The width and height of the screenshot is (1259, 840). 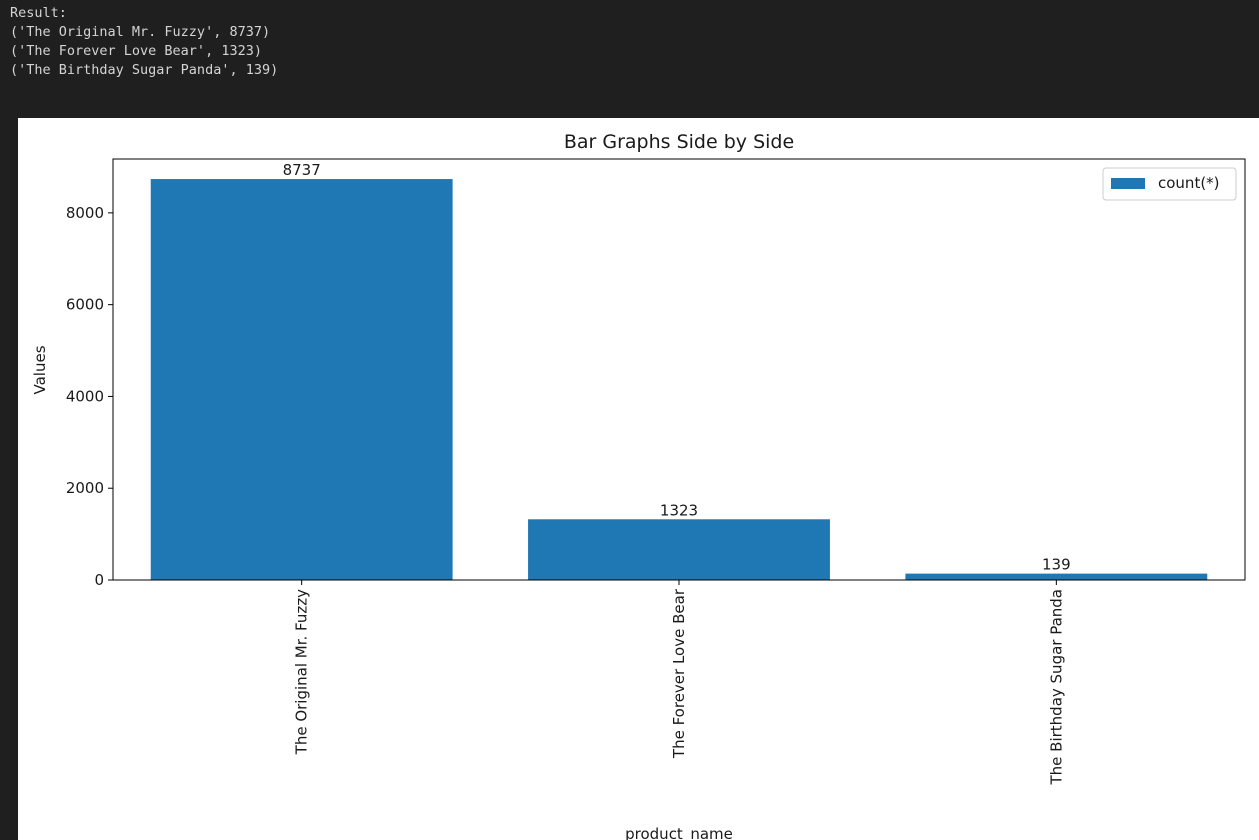 I want to click on y-tick-label: 6000, so click(x=85, y=305).